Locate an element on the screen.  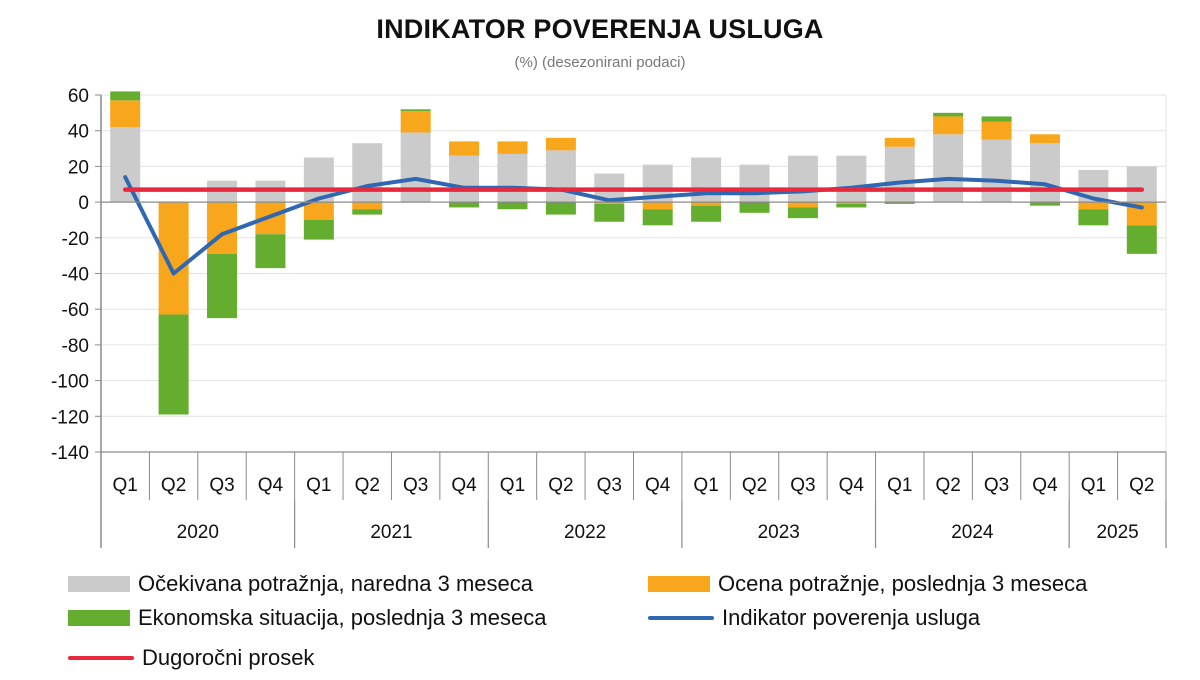
year-label: 2025 is located at coordinates (1117, 532).